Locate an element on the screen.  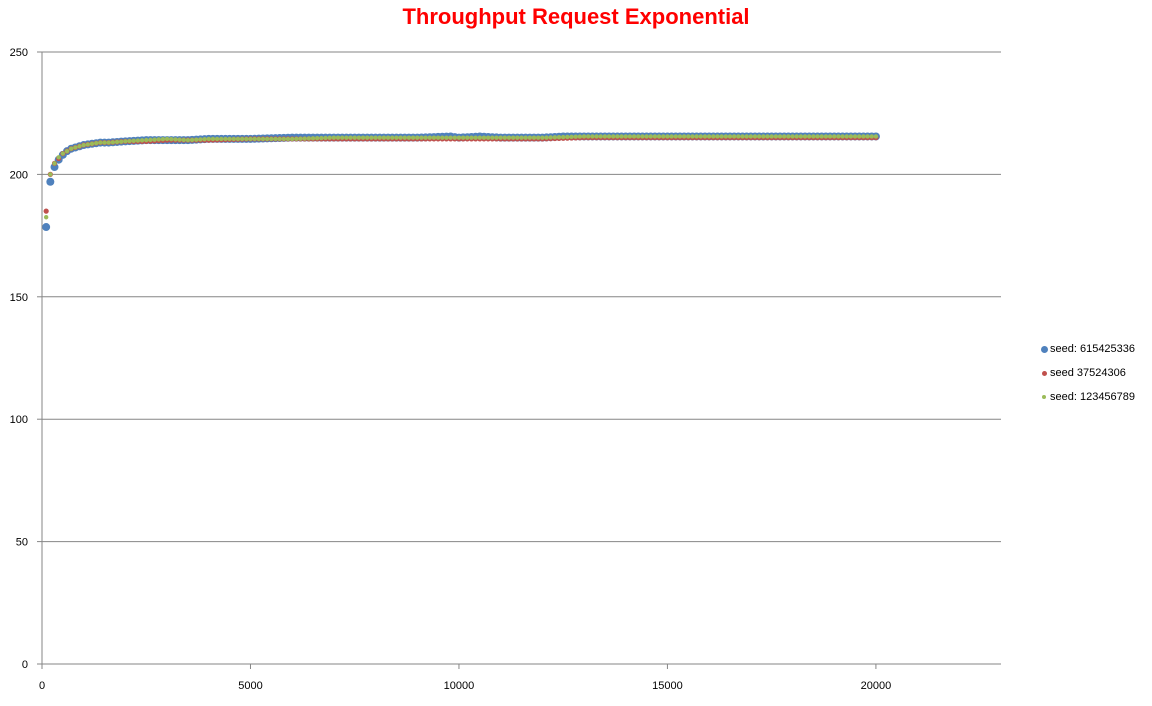
legend-label: seed: 615425336 is located at coordinates (1093, 349).